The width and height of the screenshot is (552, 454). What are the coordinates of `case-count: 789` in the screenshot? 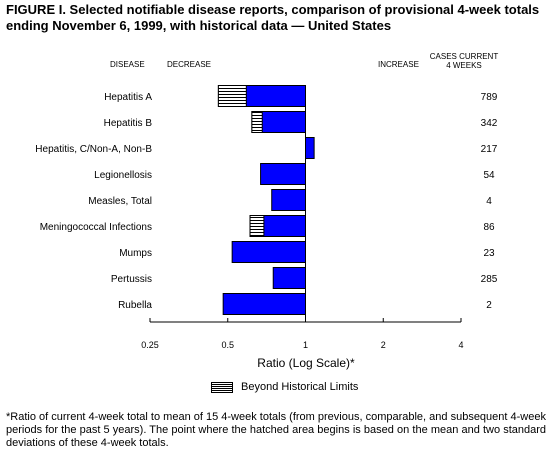 It's located at (489, 97).